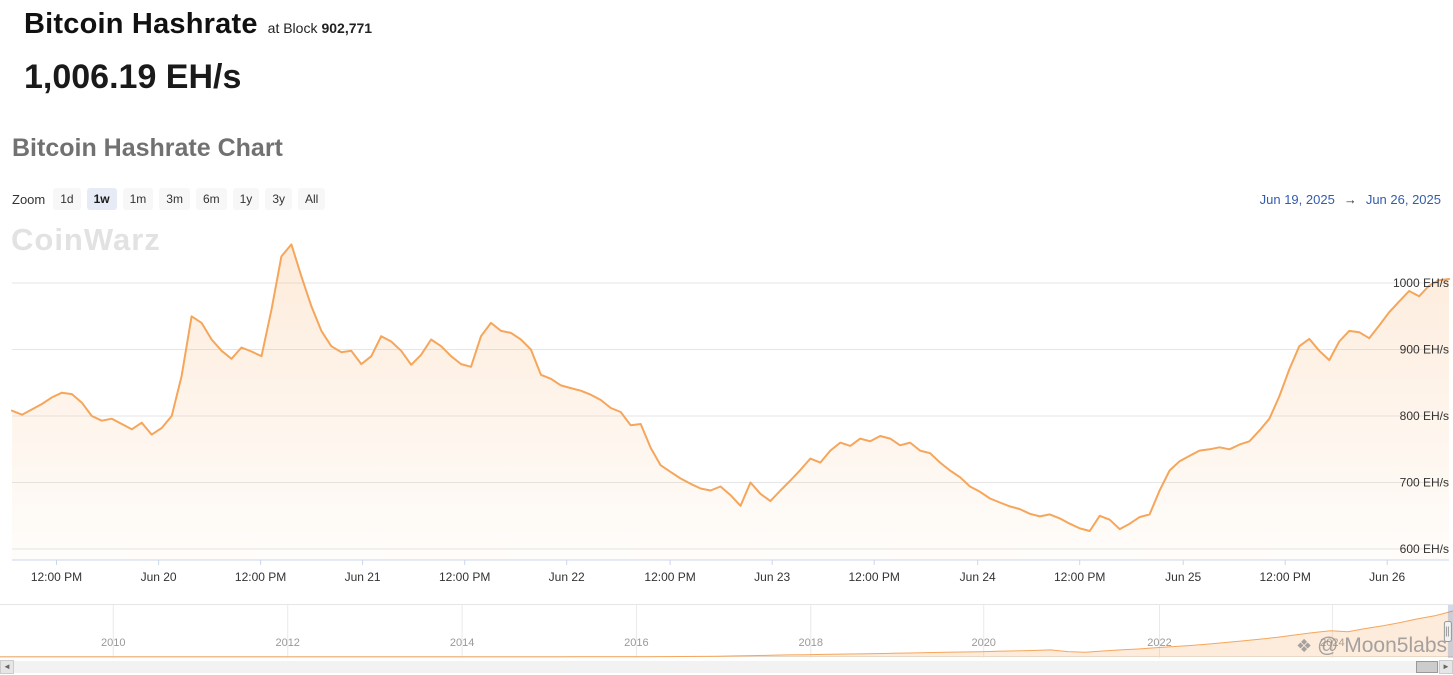  I want to click on zoom-button-1y: 1y, so click(246, 199).